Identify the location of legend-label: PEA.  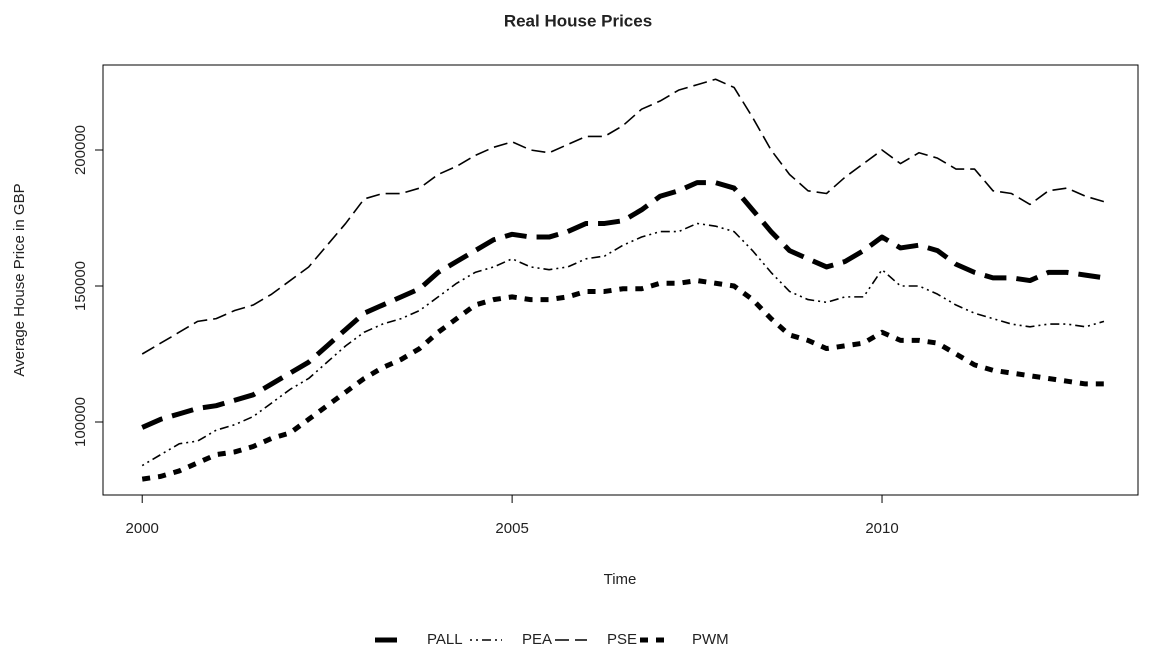
(537, 639).